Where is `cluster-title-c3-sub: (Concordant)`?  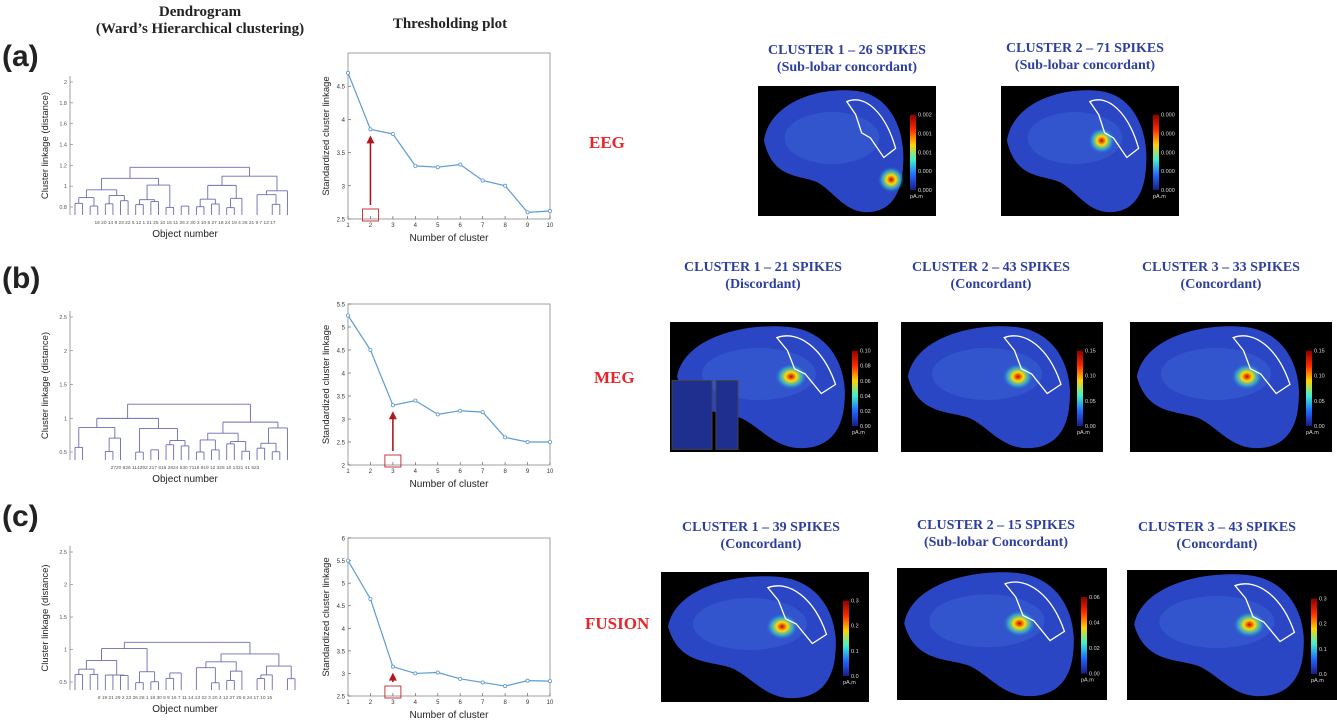
cluster-title-c3-sub: (Concordant) is located at coordinates (1217, 544).